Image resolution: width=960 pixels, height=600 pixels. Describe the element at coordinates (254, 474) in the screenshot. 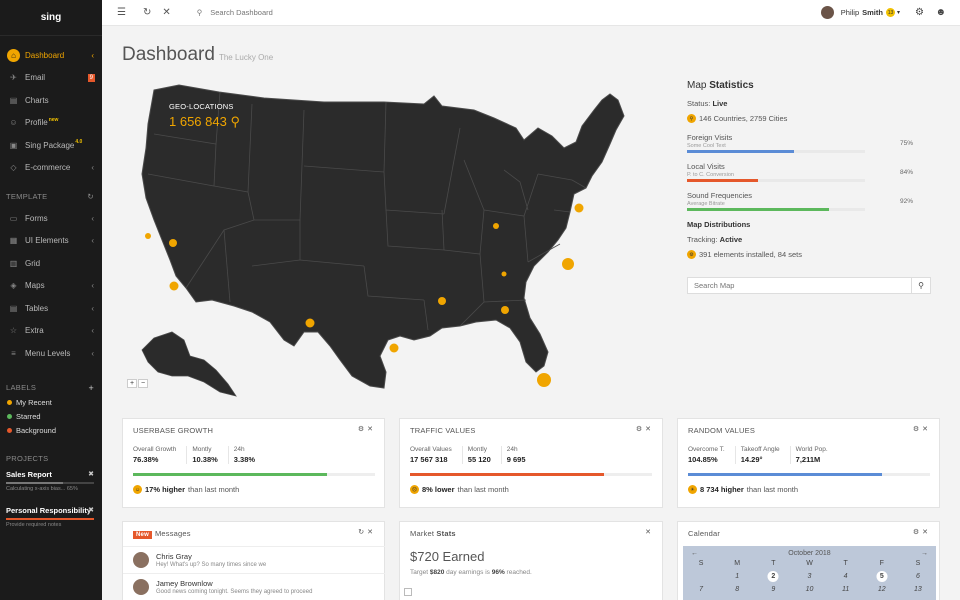

I see `widget-progress-bar` at that location.